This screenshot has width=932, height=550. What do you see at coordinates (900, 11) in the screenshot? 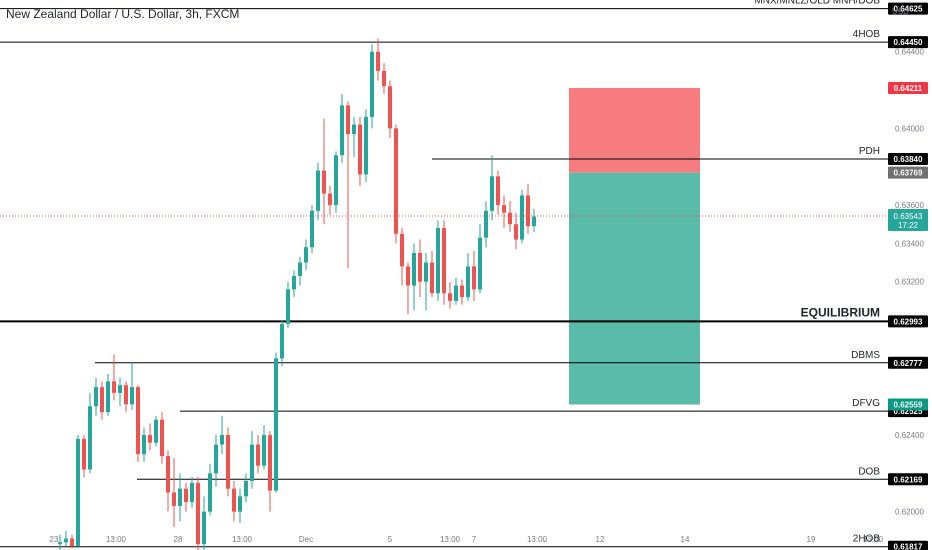
I see `currency-label: USD` at bounding box center [900, 11].